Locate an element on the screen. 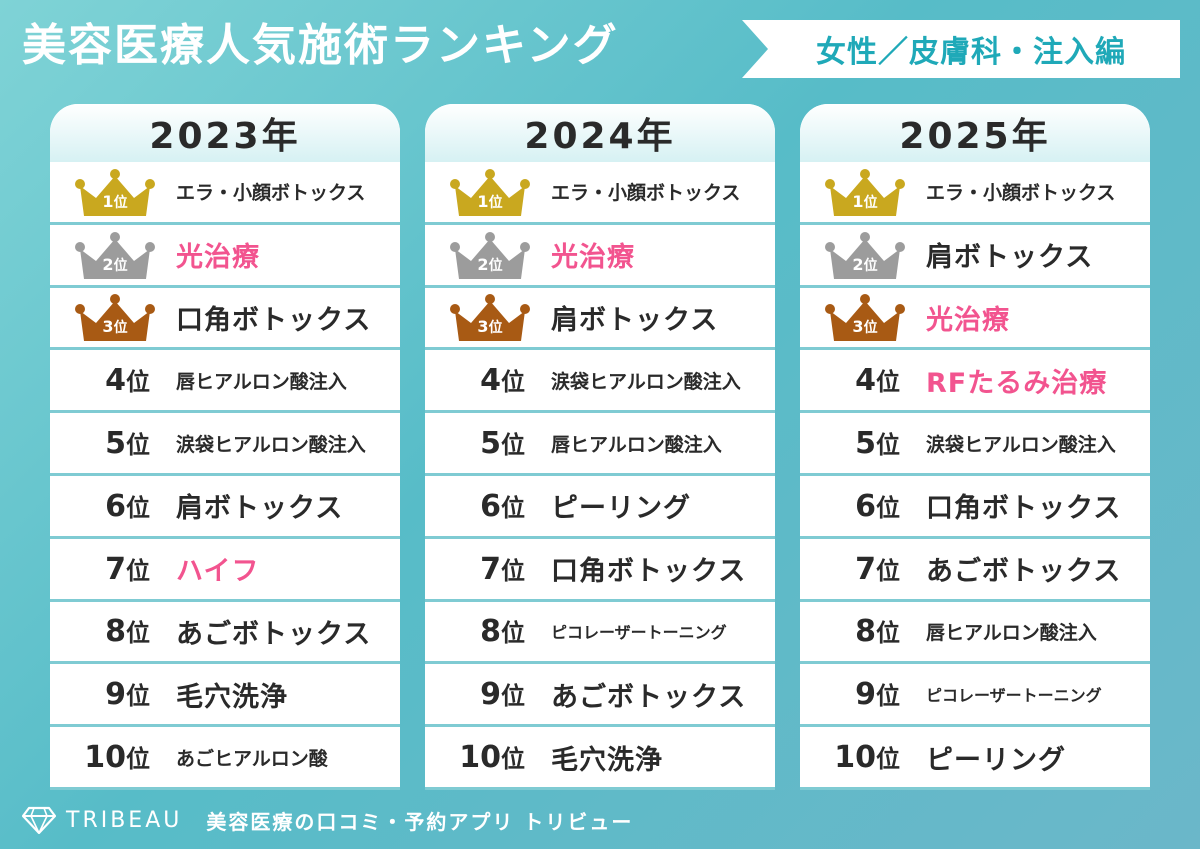 The width and height of the screenshot is (1200, 849). rank-label: 10位 is located at coordinates (492, 757).